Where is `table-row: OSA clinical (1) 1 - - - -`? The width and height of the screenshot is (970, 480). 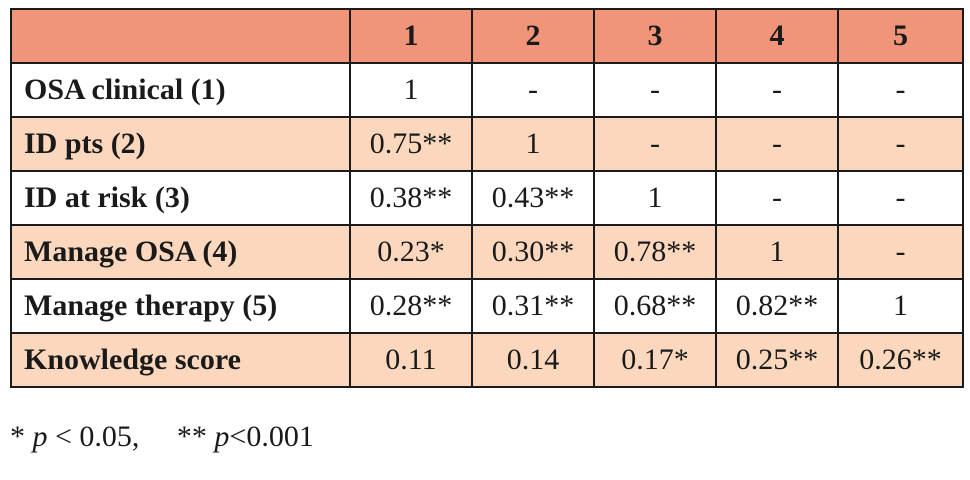 table-row: OSA clinical (1) 1 - - - - is located at coordinates (487, 90).